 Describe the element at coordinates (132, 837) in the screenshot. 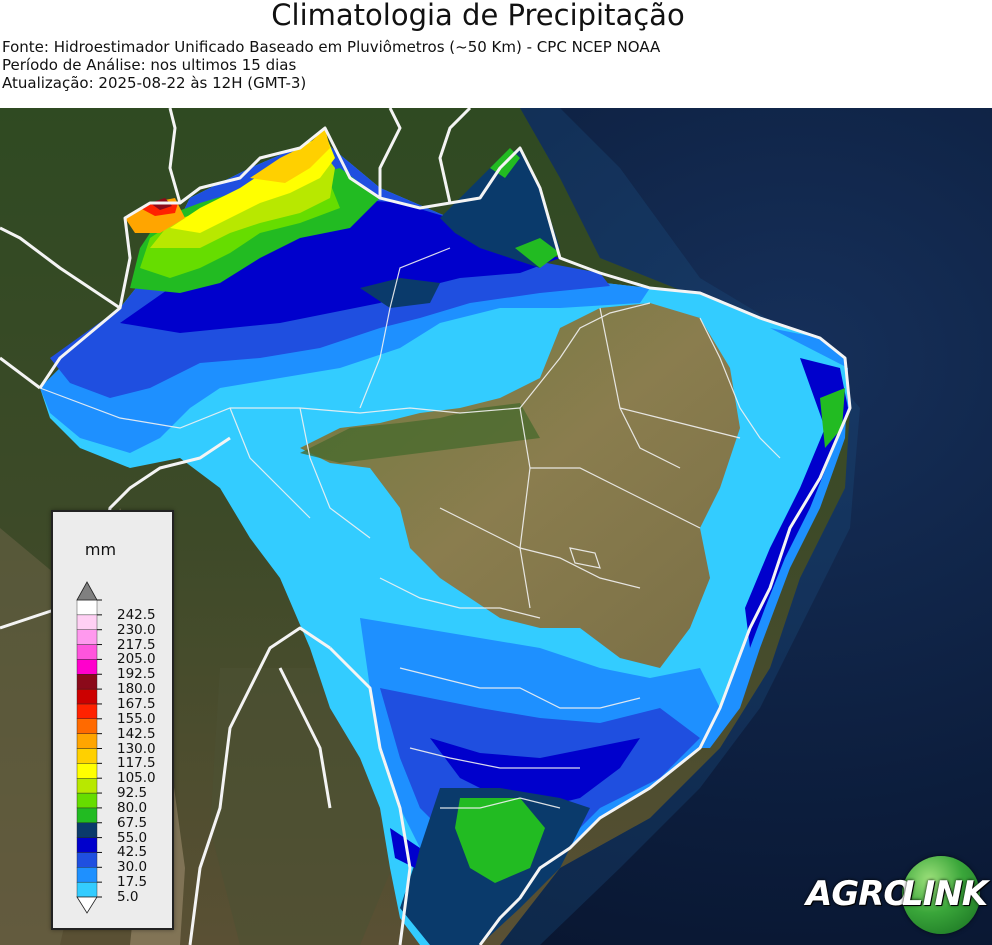

I see `colorbar-tick-label: 55.0` at that location.